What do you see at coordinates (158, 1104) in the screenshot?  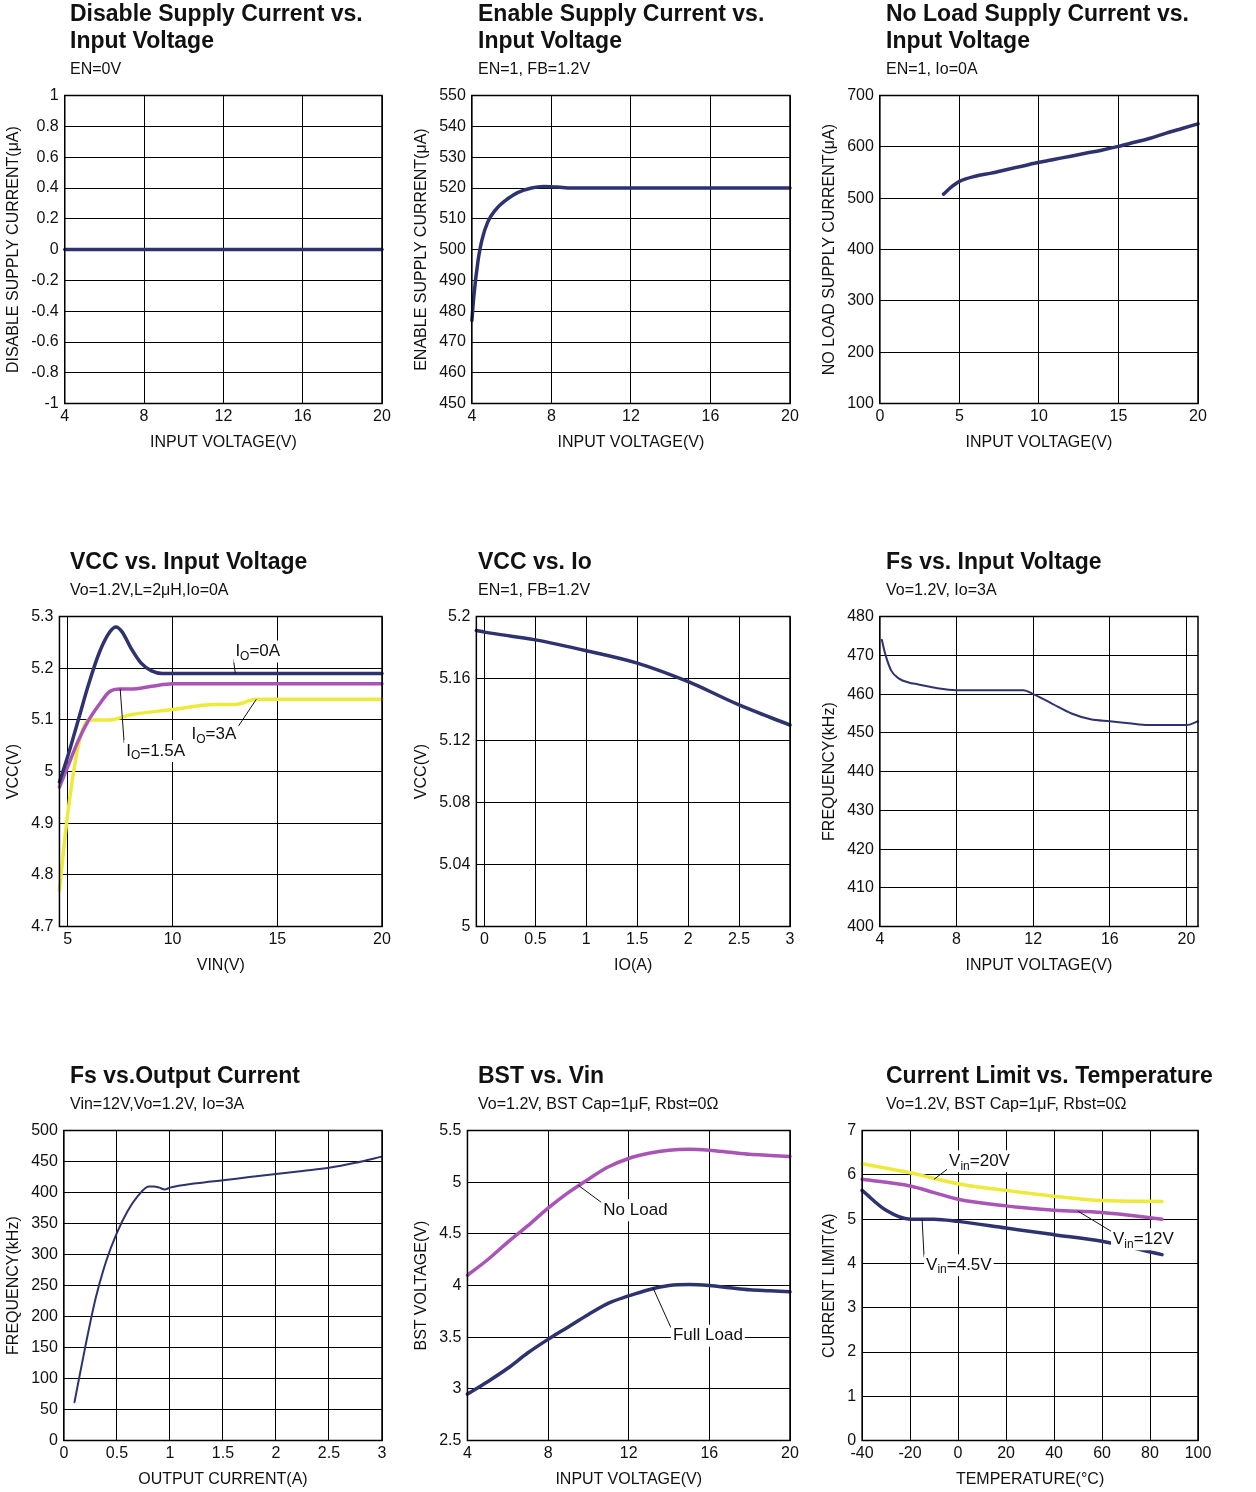 I see `chart-subtitle: Vin=12V,Vo=1.2V, Io=3A` at bounding box center [158, 1104].